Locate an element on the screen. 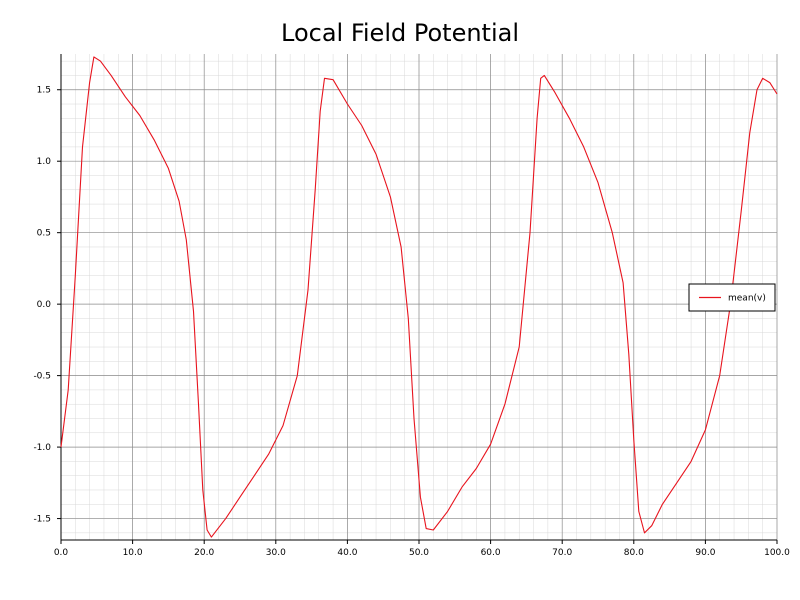  x-tick-label: 90.0 is located at coordinates (705, 553).